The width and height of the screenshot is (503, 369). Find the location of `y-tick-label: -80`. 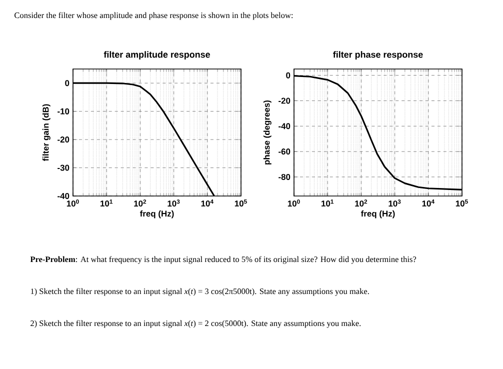

y-tick-label: -80 is located at coordinates (284, 177).